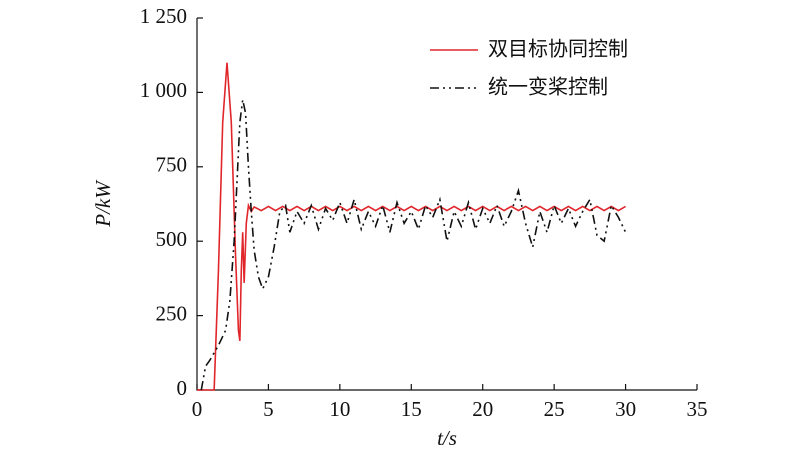 Image resolution: width=800 pixels, height=461 pixels. I want to click on x-axis-label: t/s, so click(447, 438).